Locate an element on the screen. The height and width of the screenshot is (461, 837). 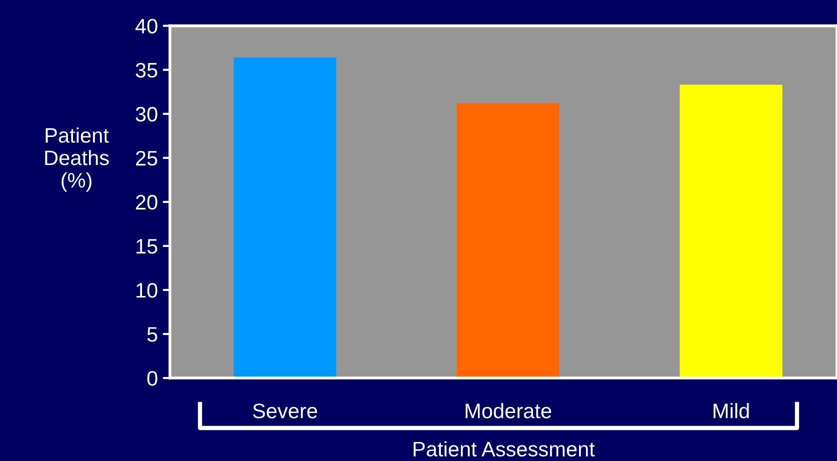
y-tick-label: 25 is located at coordinates (147, 158).